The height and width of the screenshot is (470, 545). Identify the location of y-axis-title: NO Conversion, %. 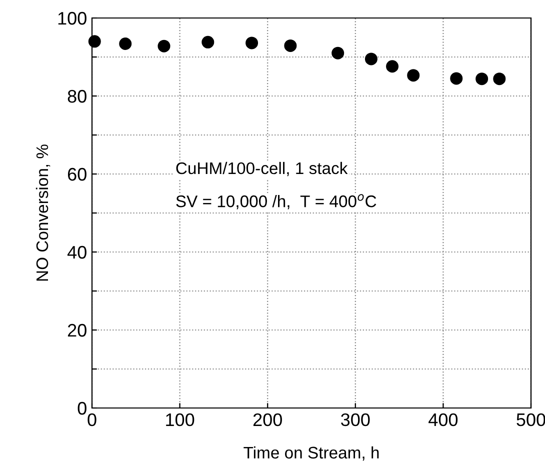
(43, 212).